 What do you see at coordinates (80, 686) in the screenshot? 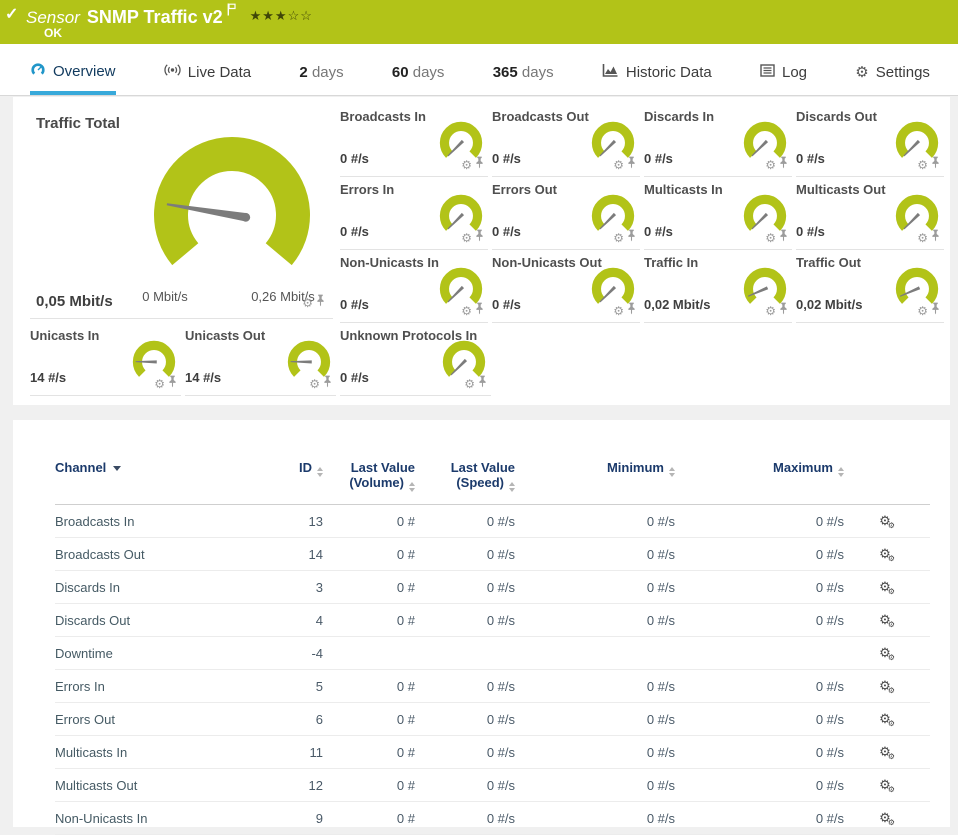
I see `channel-name: Errors In` at bounding box center [80, 686].